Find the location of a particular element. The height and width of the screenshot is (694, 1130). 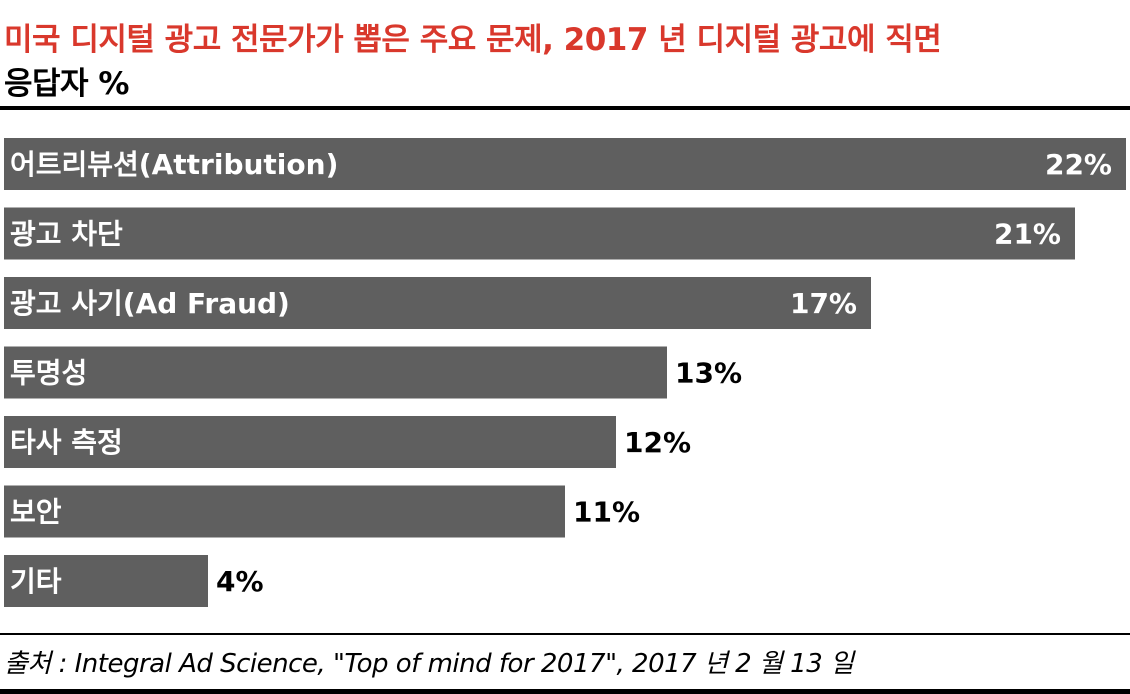

value-label: 22% is located at coordinates (1078, 164).